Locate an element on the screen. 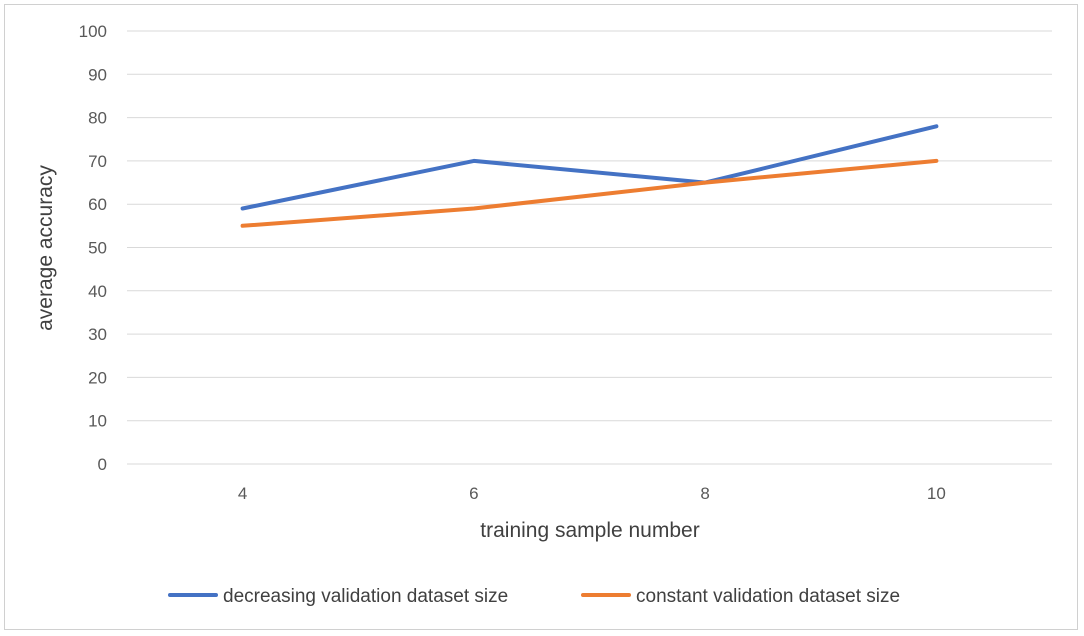  legend-label-2: constant validation dataset size is located at coordinates (768, 596).